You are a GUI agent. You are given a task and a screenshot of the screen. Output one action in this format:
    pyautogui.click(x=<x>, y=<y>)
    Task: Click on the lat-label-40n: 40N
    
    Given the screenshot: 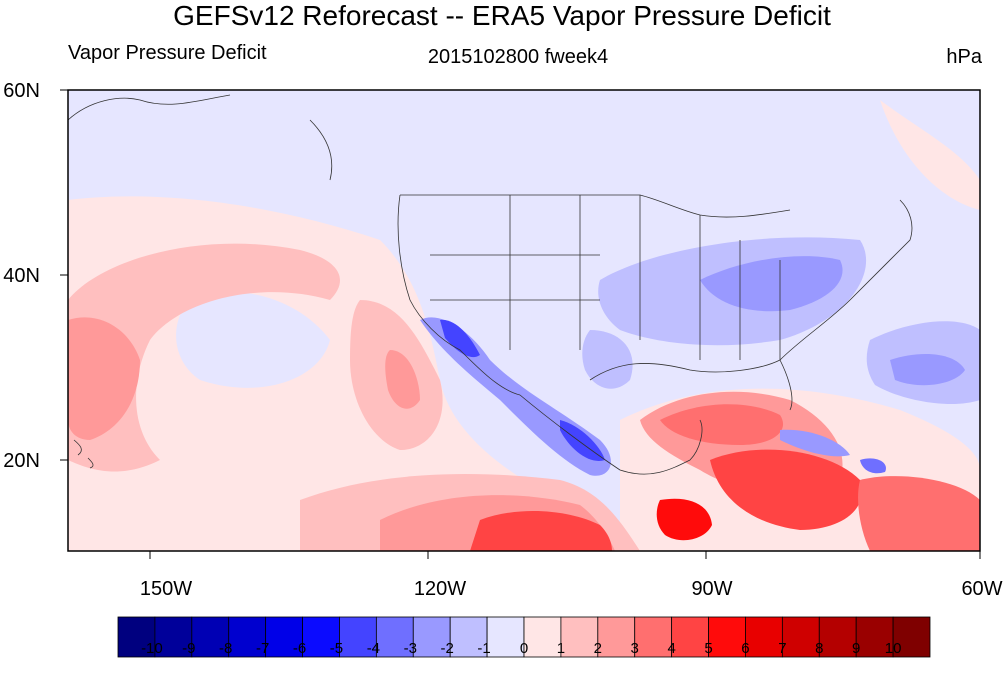 What is the action you would take?
    pyautogui.click(x=21, y=276)
    